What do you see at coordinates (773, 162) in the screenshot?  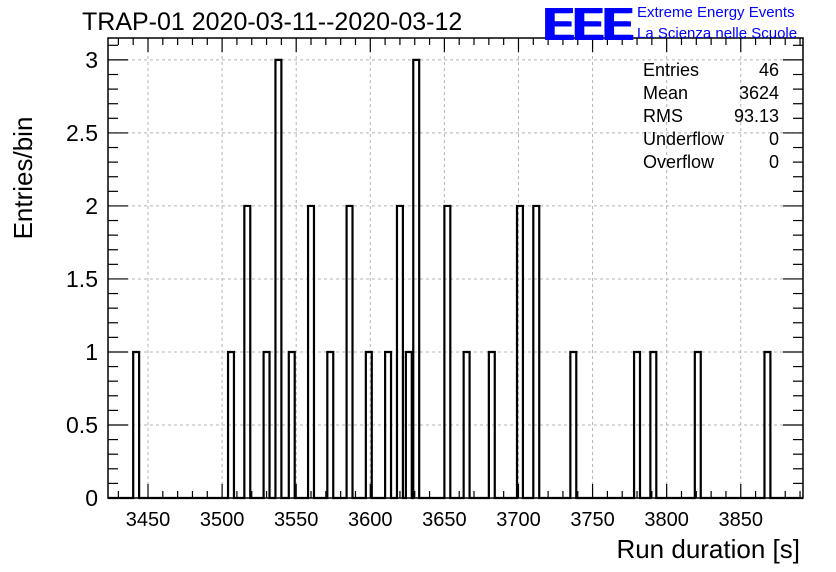 I see `stat-overflow-value: 0` at bounding box center [773, 162].